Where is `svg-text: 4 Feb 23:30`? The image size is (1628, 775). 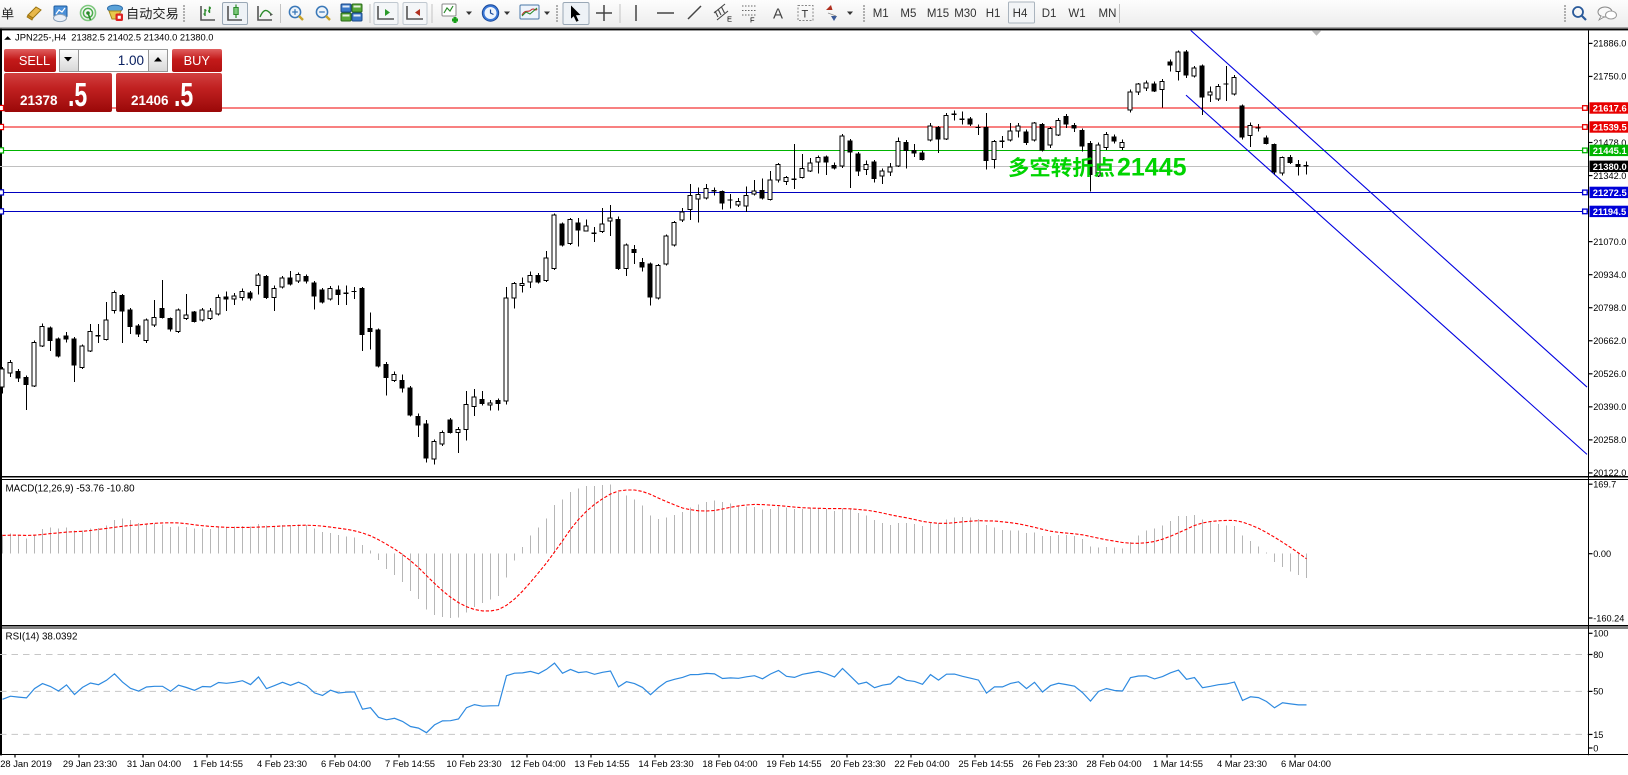
svg-text: 4 Feb 23:30 is located at coordinates (282, 763).